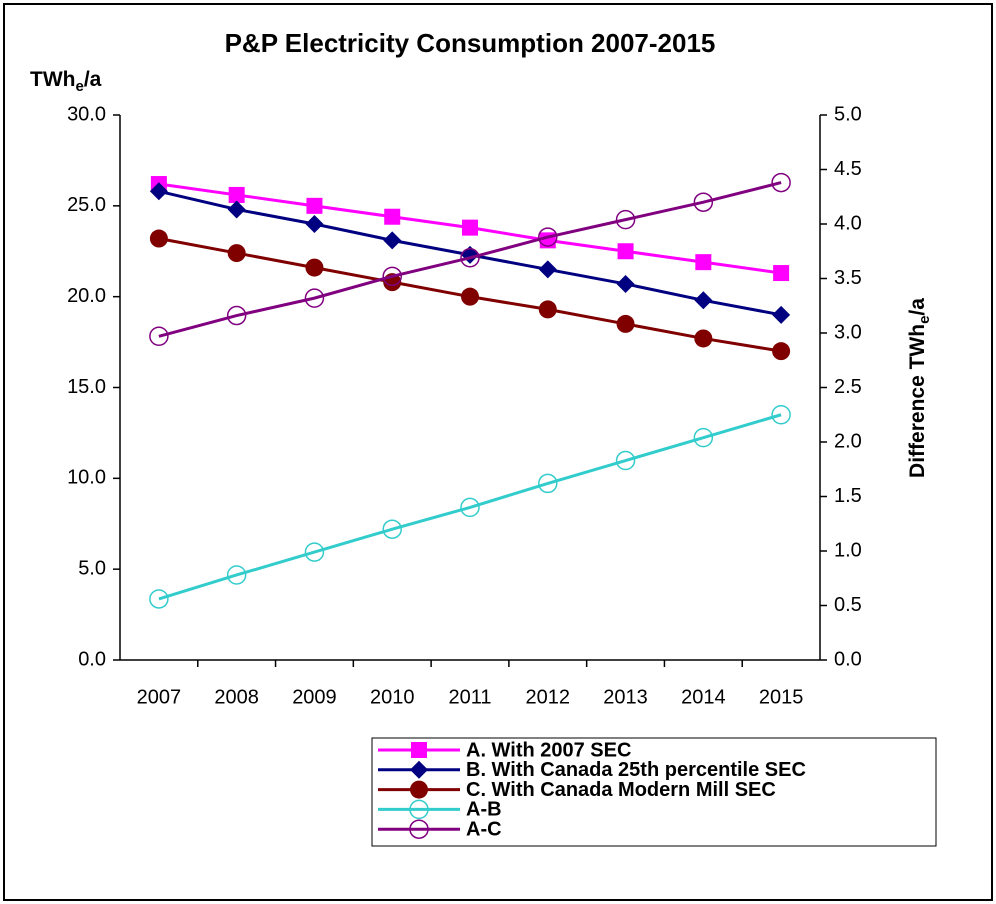 This screenshot has height=904, width=996. Describe the element at coordinates (392, 697) in the screenshot. I see `x-tick-label: 2010` at that location.